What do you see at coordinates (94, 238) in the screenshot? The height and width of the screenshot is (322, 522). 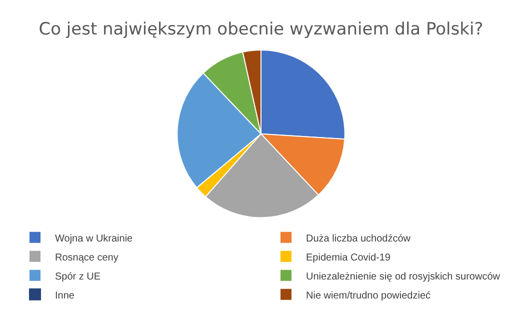 I see `legend-label: Wojna w Ukrainie` at bounding box center [94, 238].